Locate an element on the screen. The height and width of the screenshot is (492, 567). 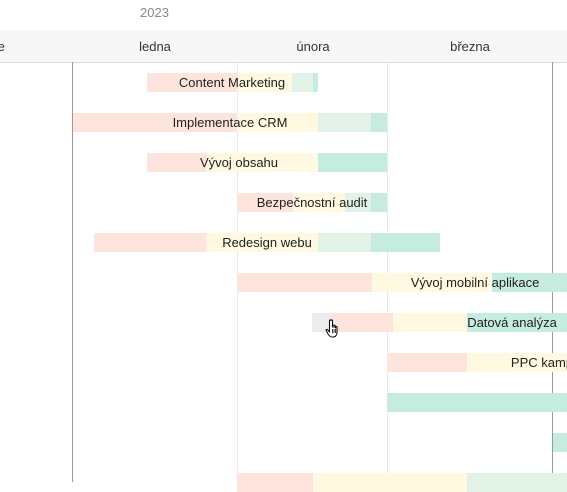
year-label: 2023 is located at coordinates (154, 12).